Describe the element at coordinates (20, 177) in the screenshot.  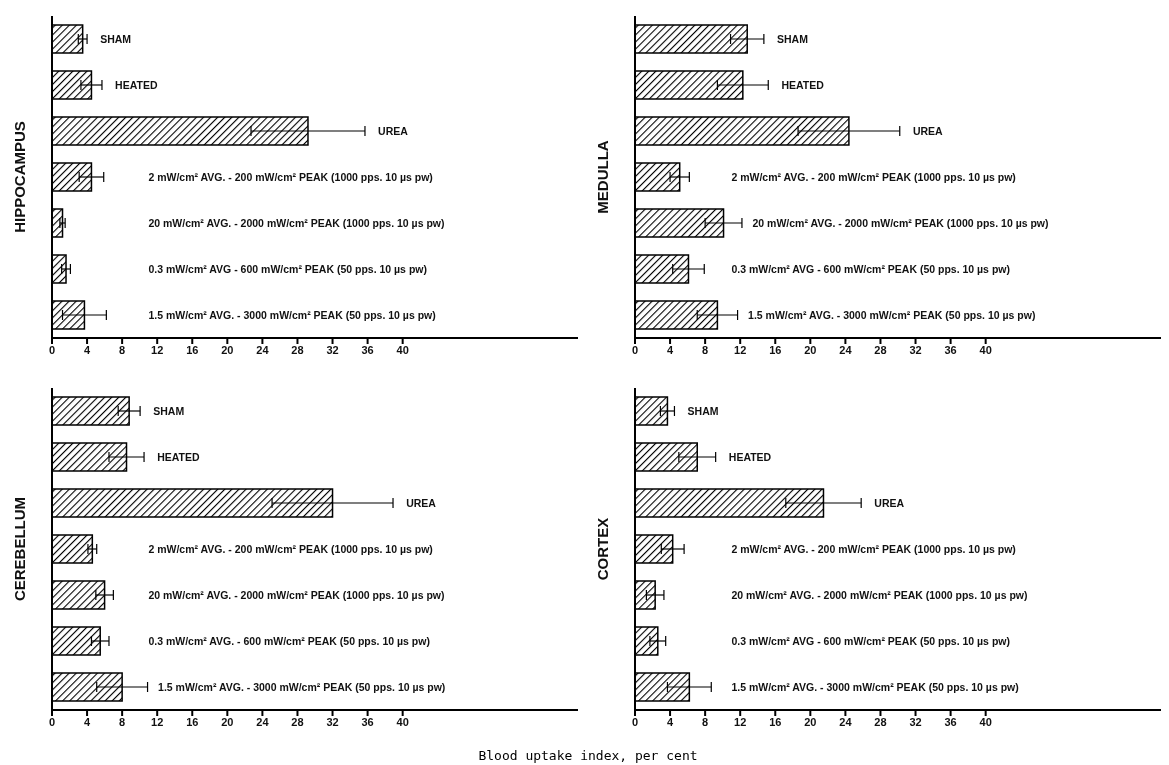
I see `y-axis-title: HIPPOCAMPUS` at that location.